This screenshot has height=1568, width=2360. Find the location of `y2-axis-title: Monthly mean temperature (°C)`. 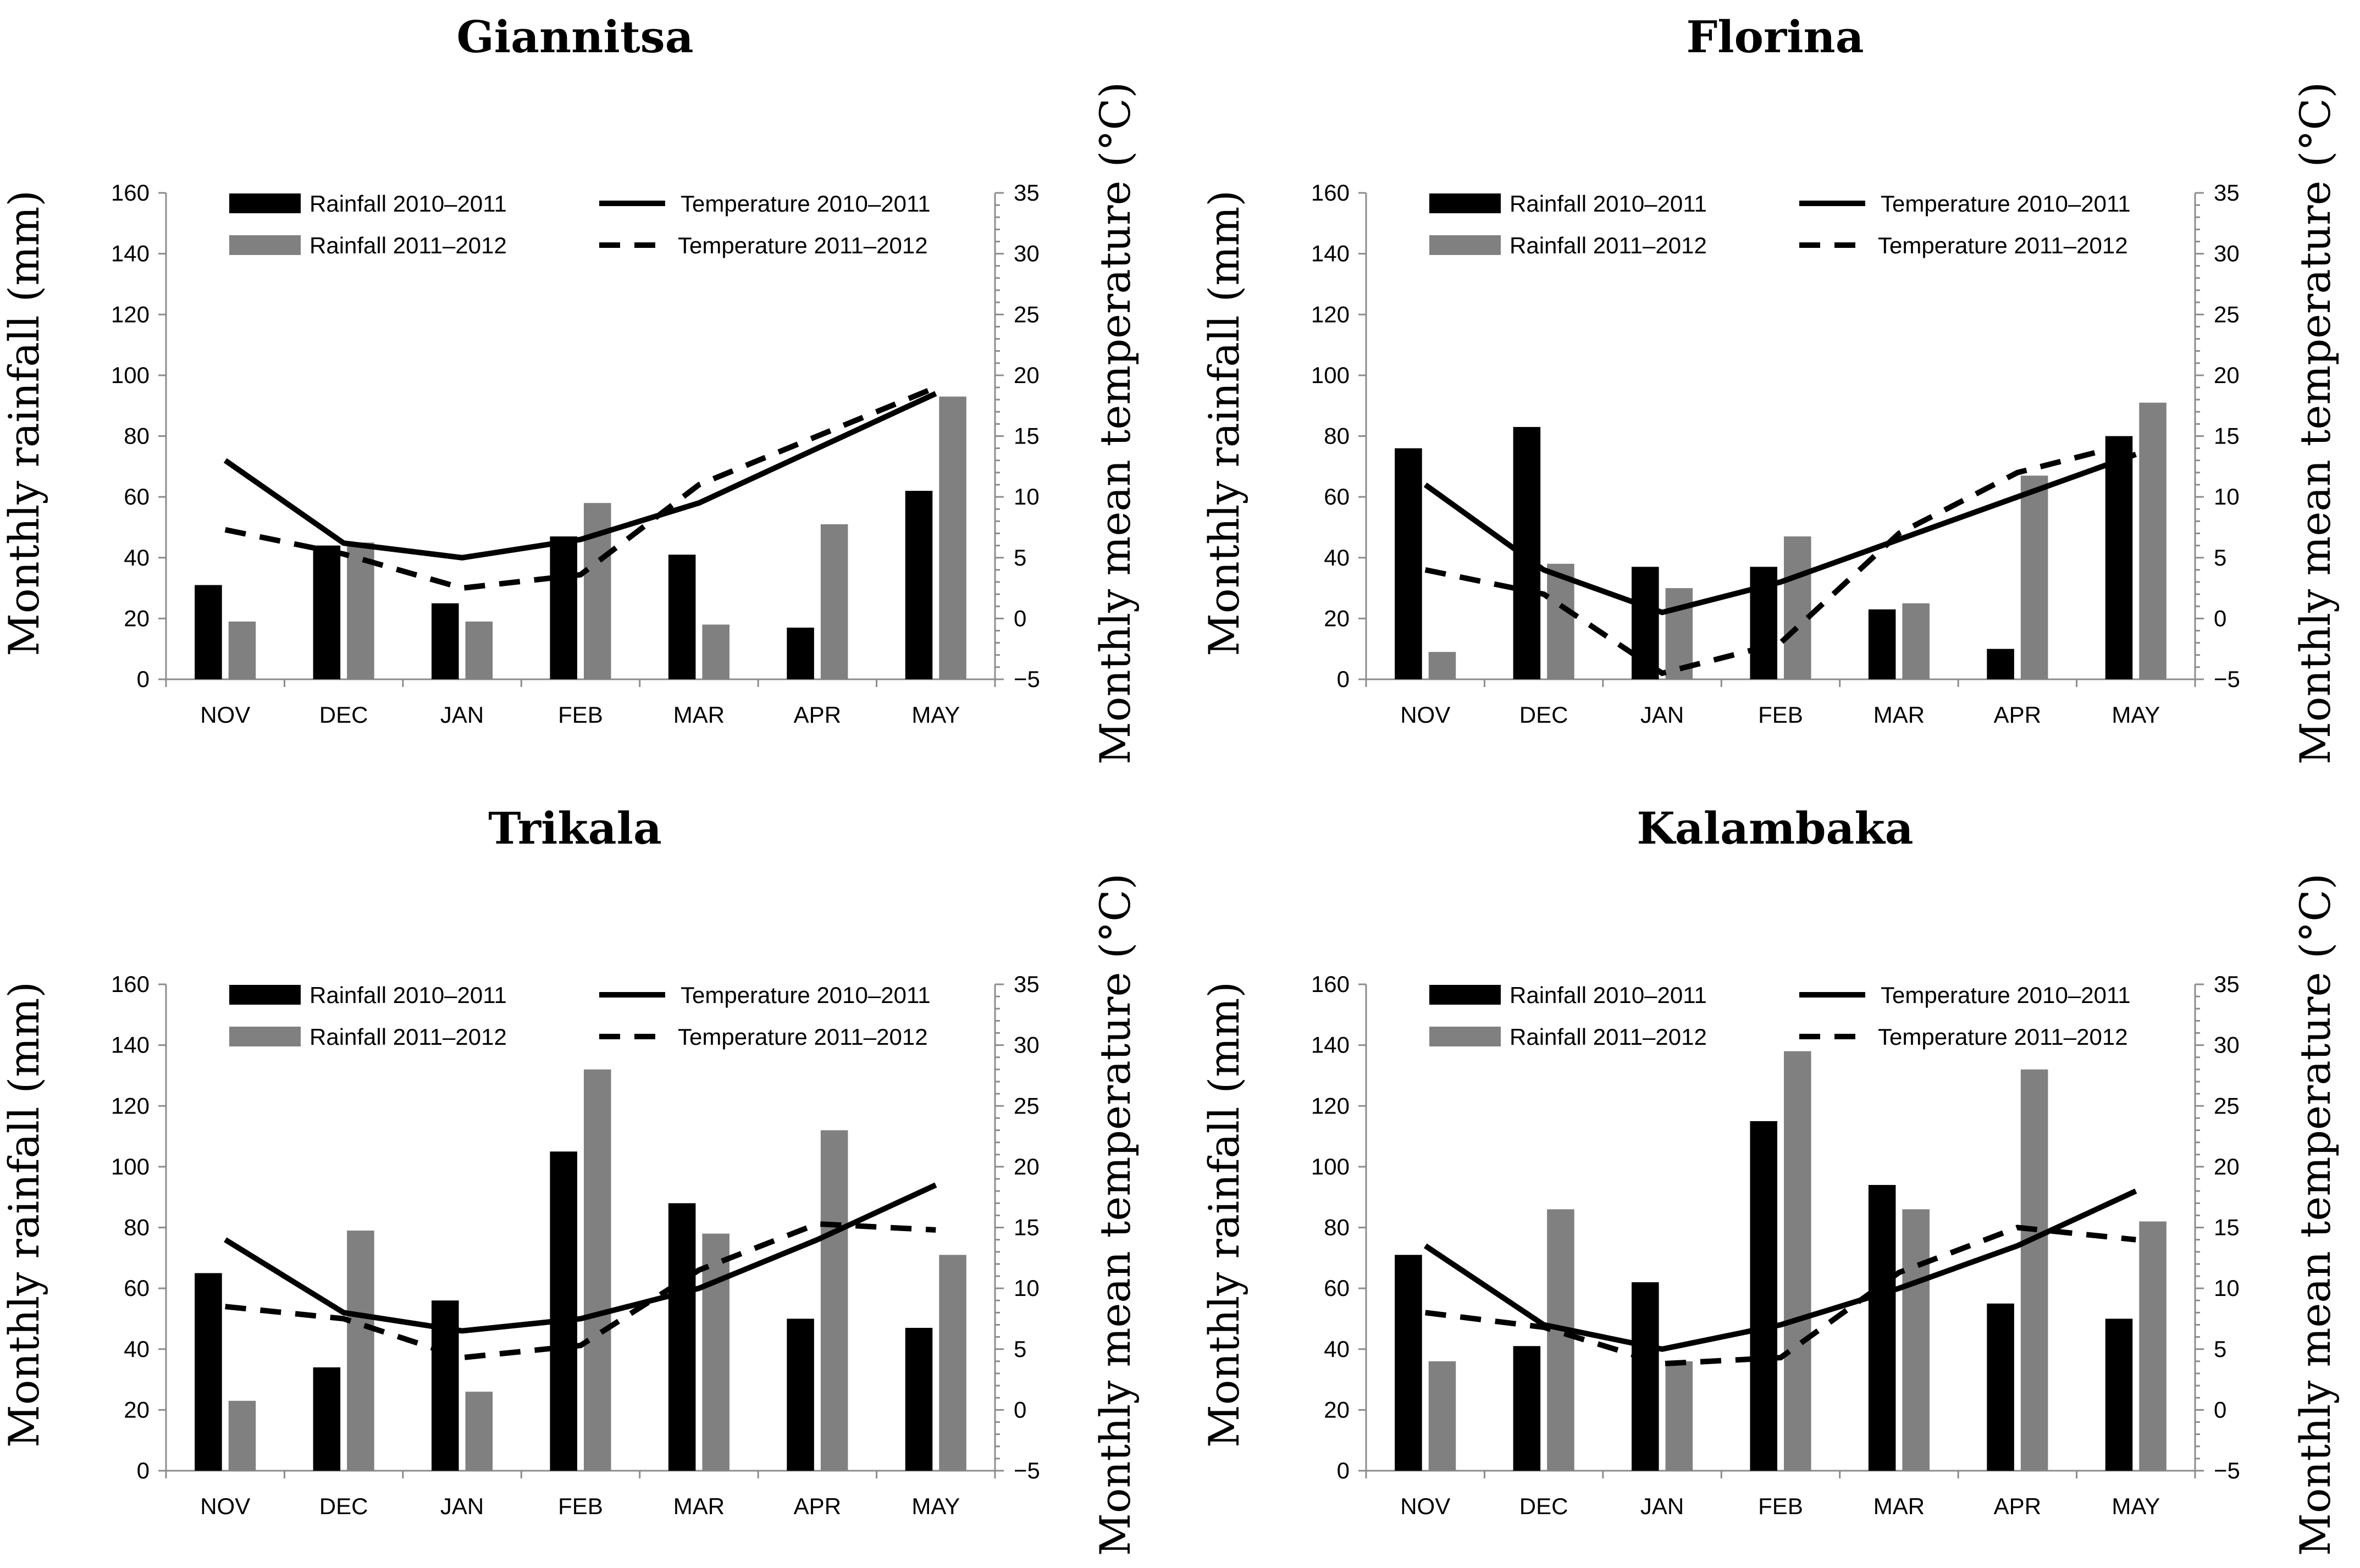

y2-axis-title: Monthly mean temperature (°C) is located at coordinates (1115, 423).